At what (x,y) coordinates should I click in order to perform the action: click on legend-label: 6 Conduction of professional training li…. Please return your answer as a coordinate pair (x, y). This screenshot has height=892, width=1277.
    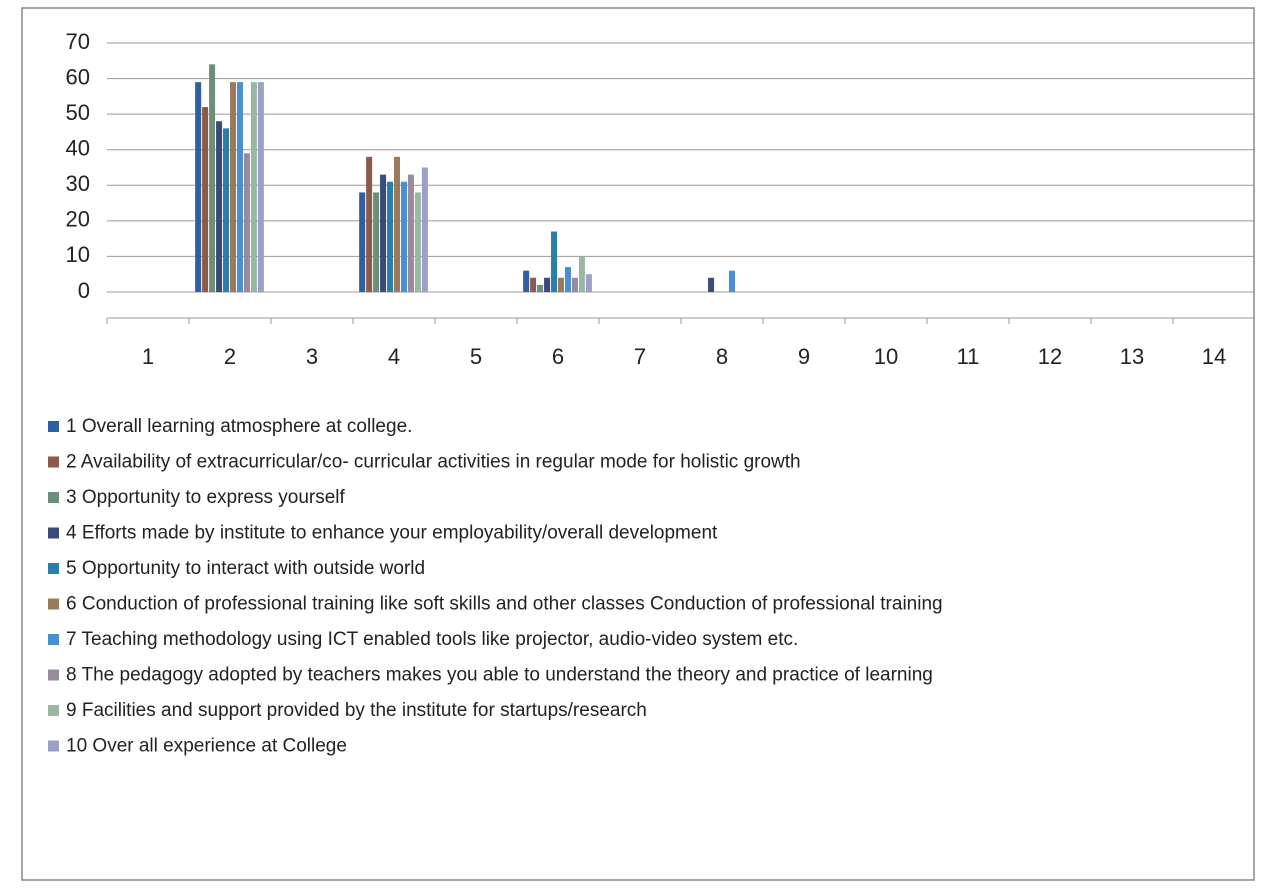
    Looking at the image, I should click on (504, 604).